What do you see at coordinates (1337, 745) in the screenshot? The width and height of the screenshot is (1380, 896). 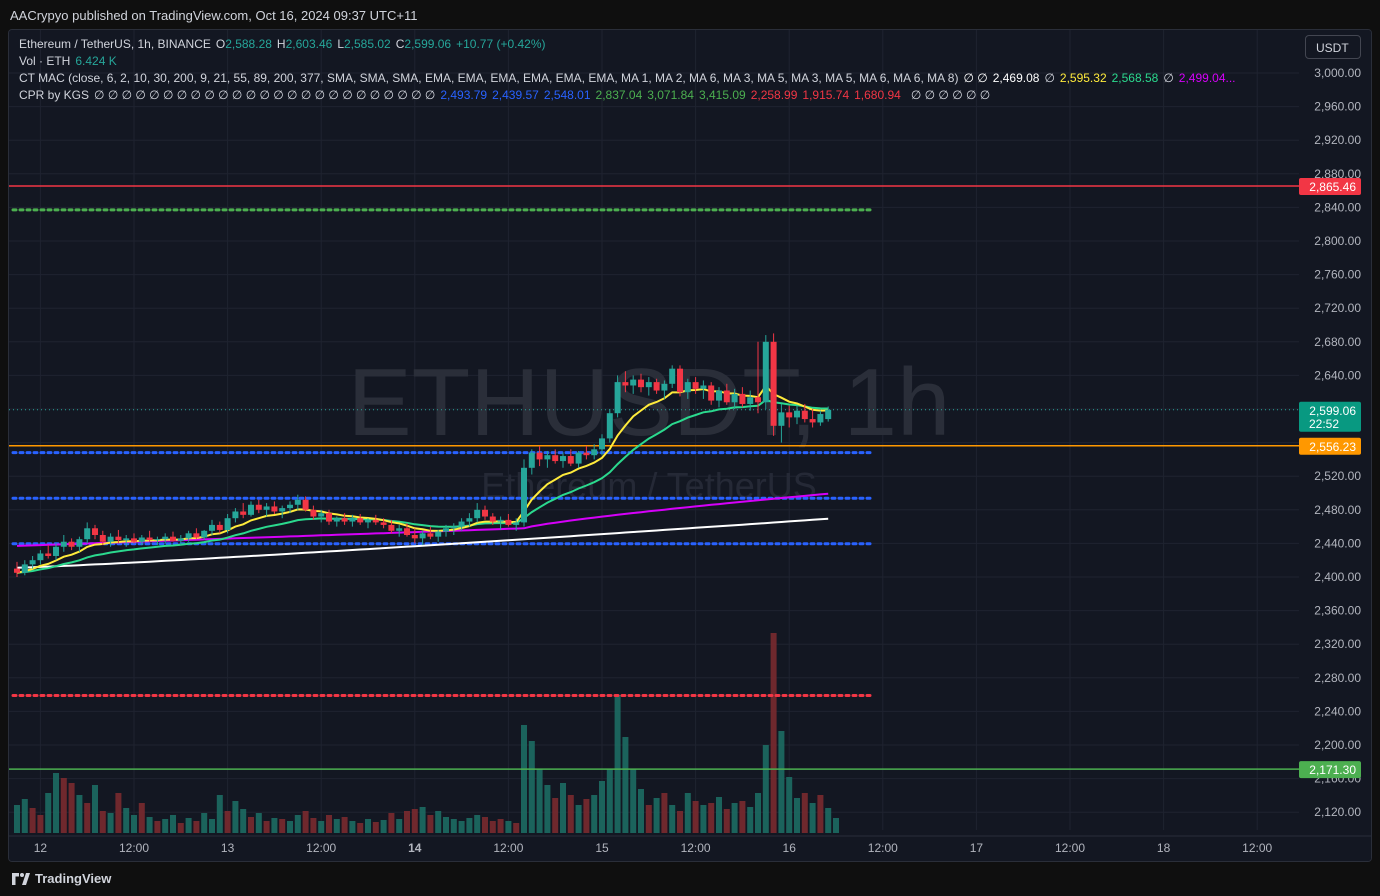 I see `price-axis-tick: 2,200.00` at bounding box center [1337, 745].